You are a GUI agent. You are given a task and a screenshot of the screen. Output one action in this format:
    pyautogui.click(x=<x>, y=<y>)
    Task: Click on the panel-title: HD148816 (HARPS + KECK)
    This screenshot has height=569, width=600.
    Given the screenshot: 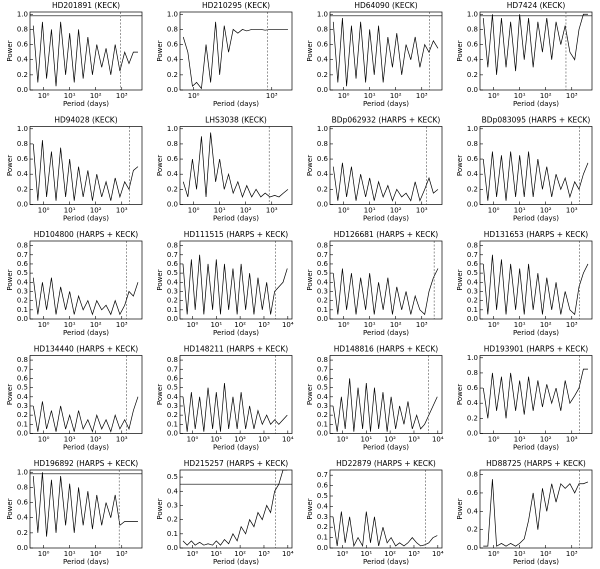 What is the action you would take?
    pyautogui.click(x=386, y=349)
    